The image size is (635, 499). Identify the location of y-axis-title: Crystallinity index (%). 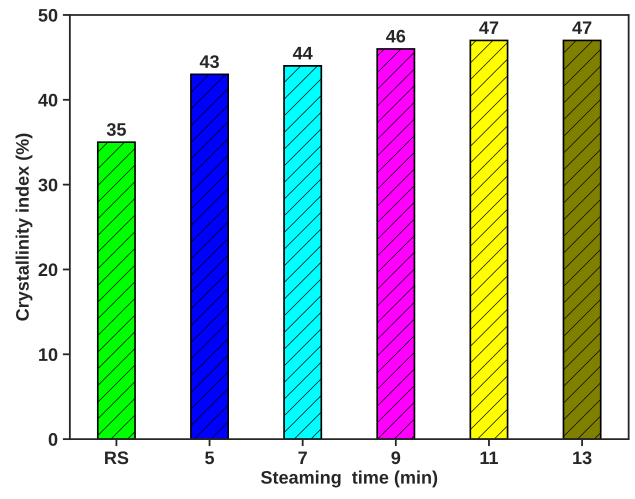
(24, 227).